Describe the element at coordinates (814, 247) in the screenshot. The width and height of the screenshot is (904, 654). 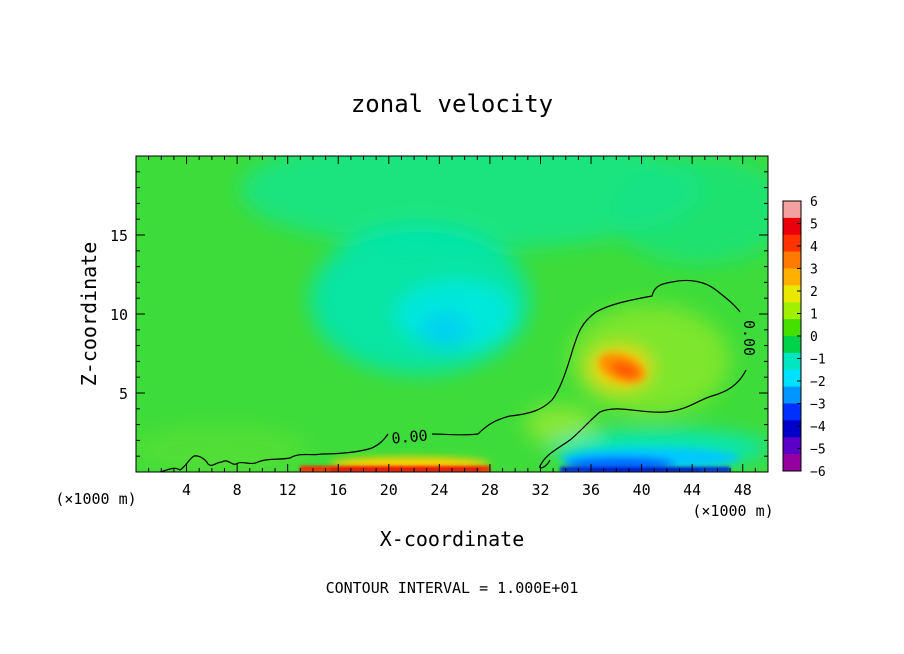
I see `colorbar-label: 4` at that location.